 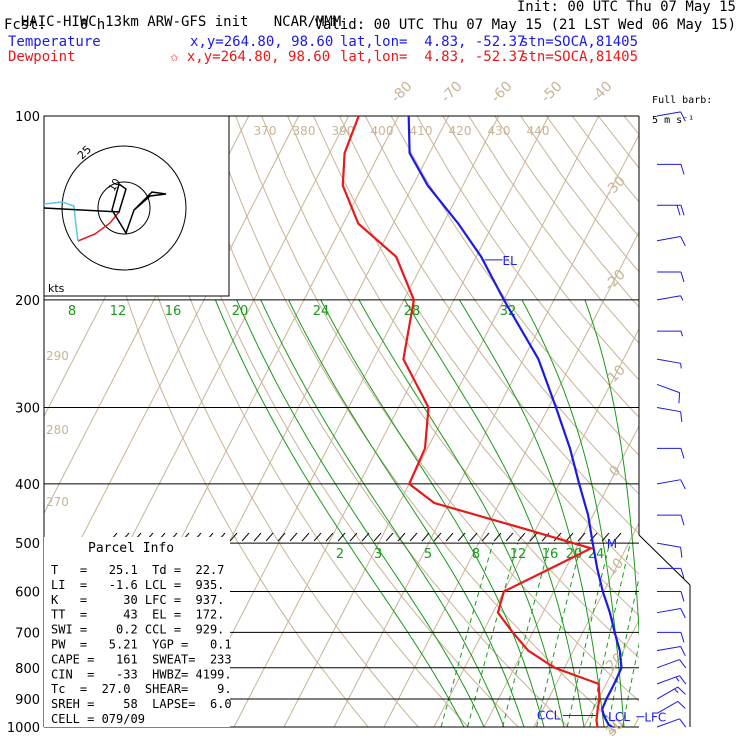 What do you see at coordinates (664, 560) in the screenshot?
I see `right-axis-lower` at bounding box center [664, 560].